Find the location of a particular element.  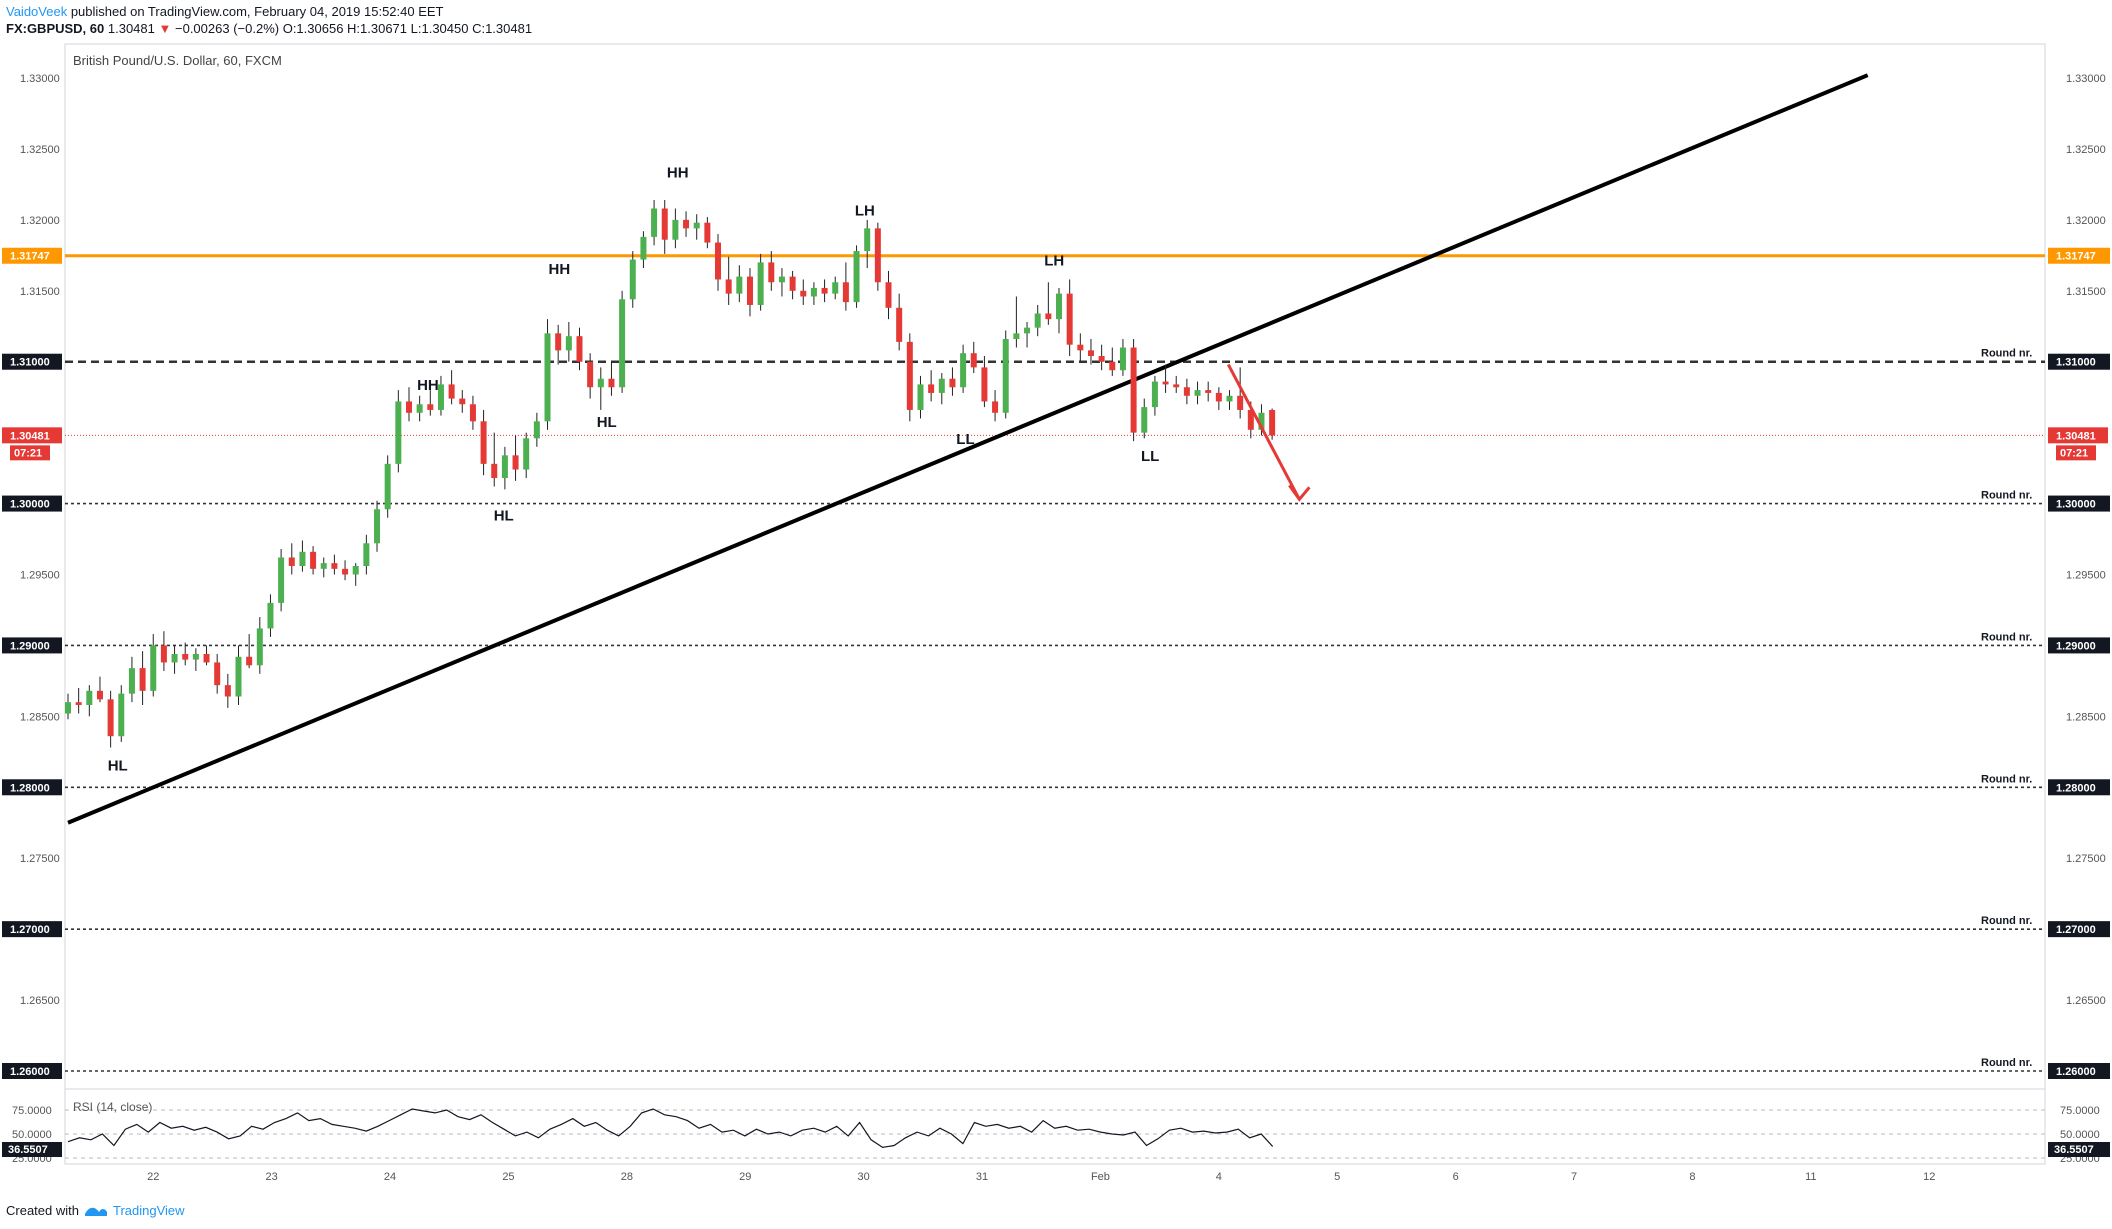

resistance-badge-right-text: 1.31747 is located at coordinates (2076, 257).